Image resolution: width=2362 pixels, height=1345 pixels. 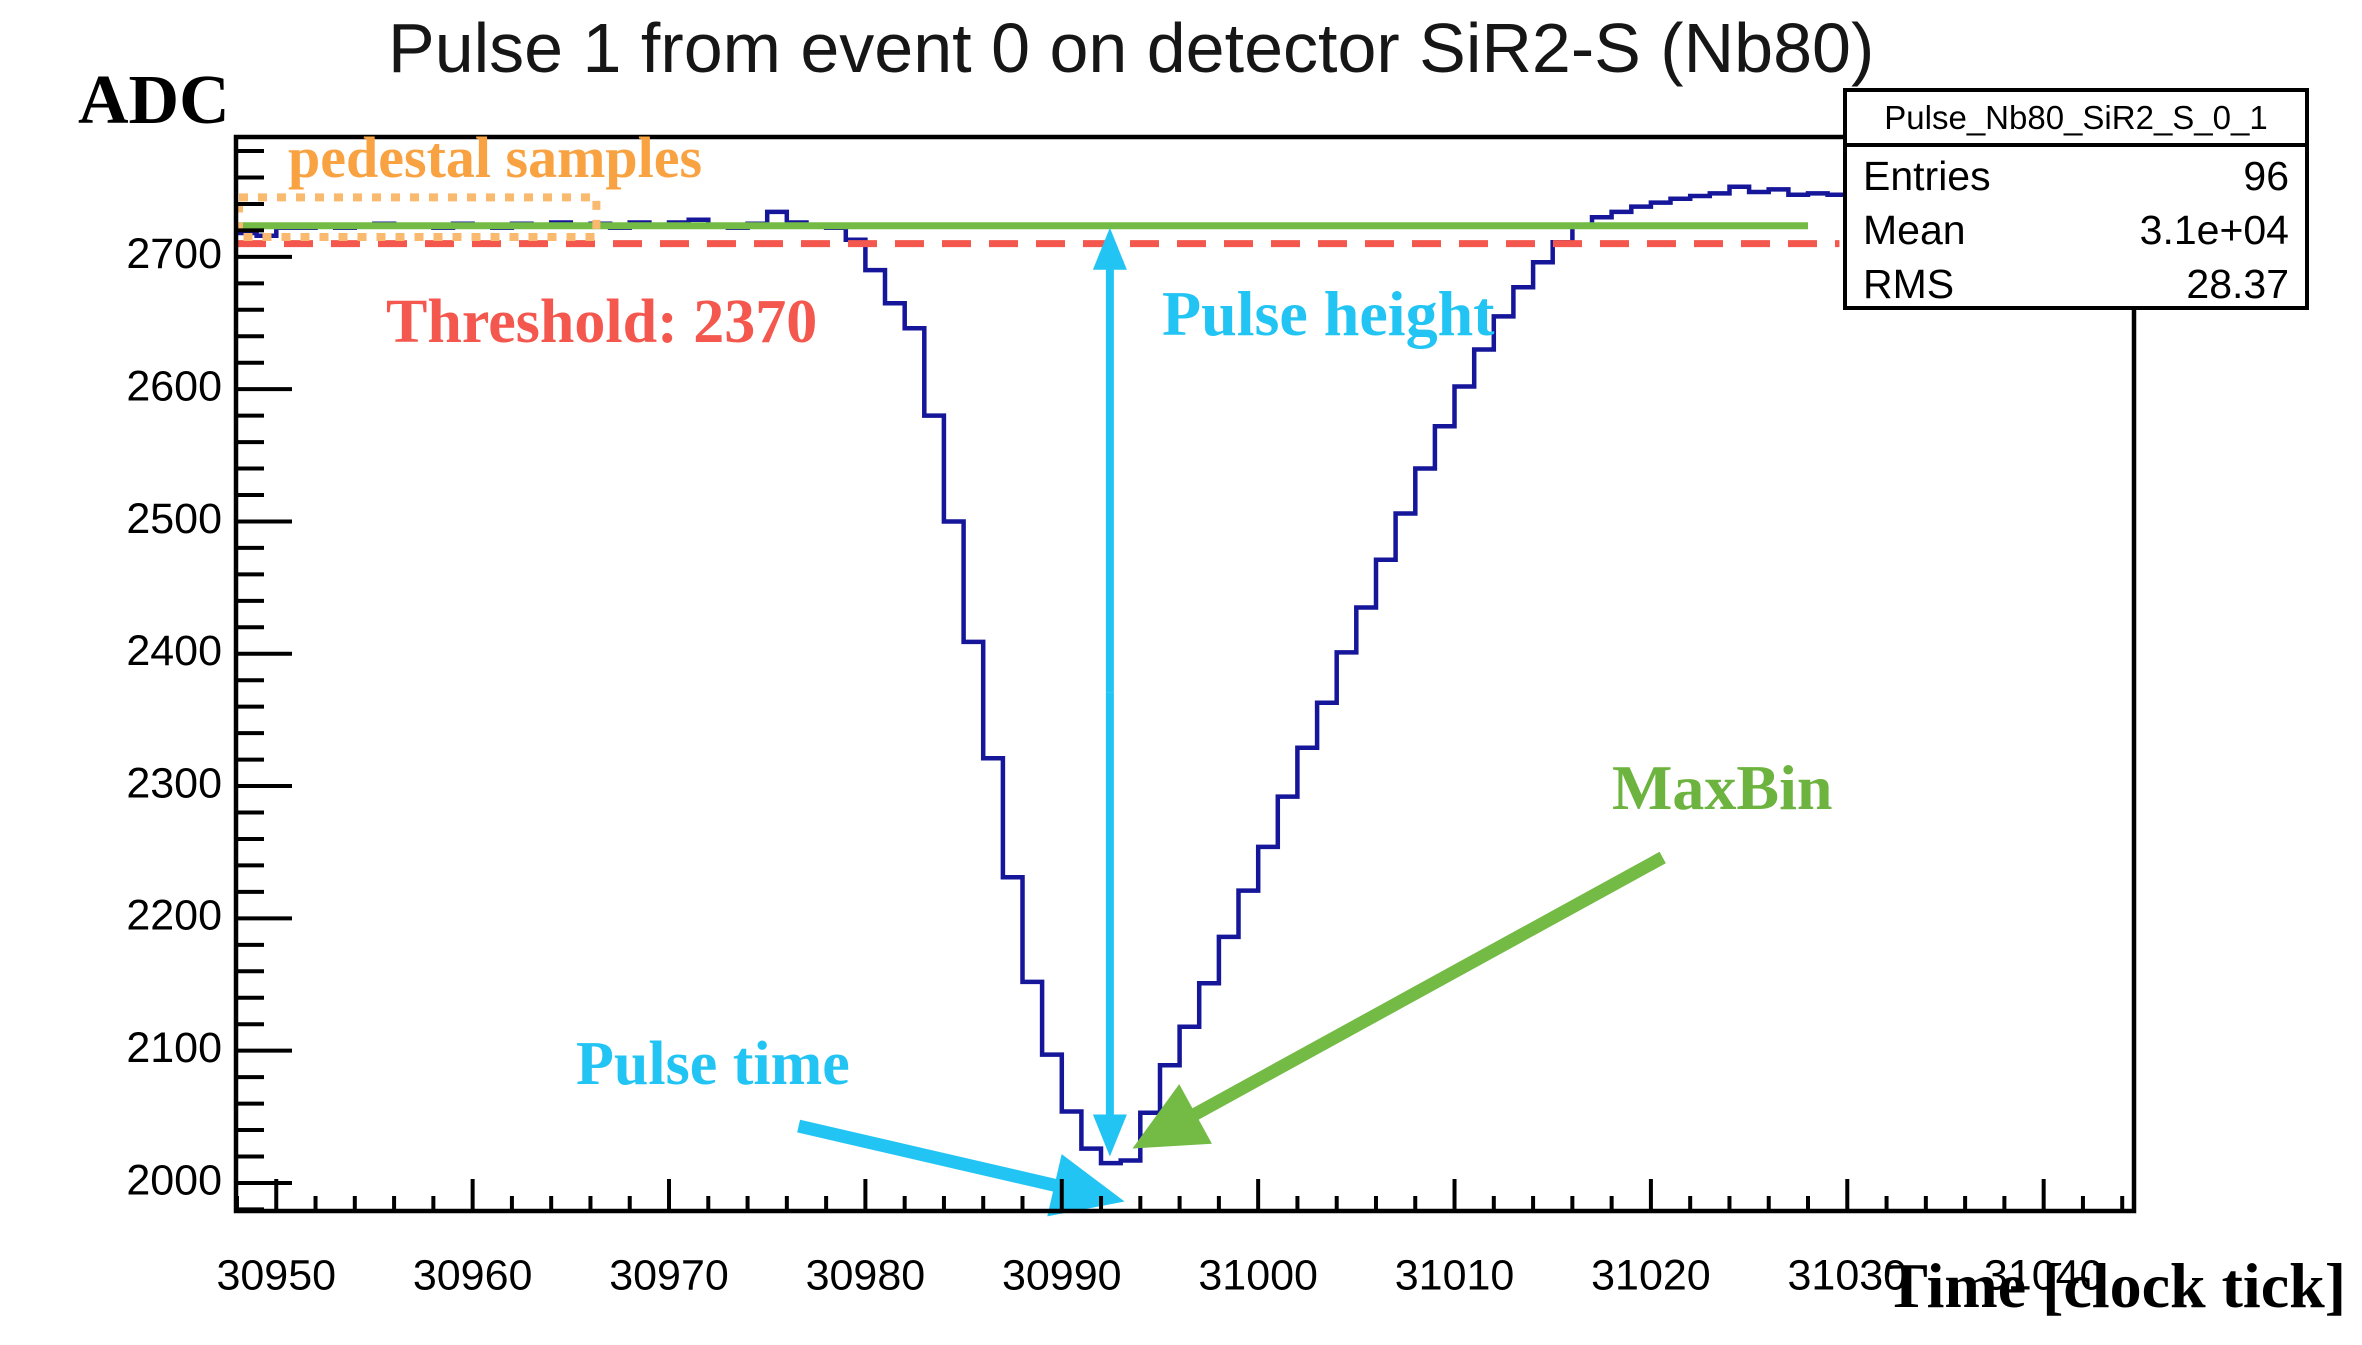 I want to click on stats-rms-label: RMS, so click(x=1909, y=284).